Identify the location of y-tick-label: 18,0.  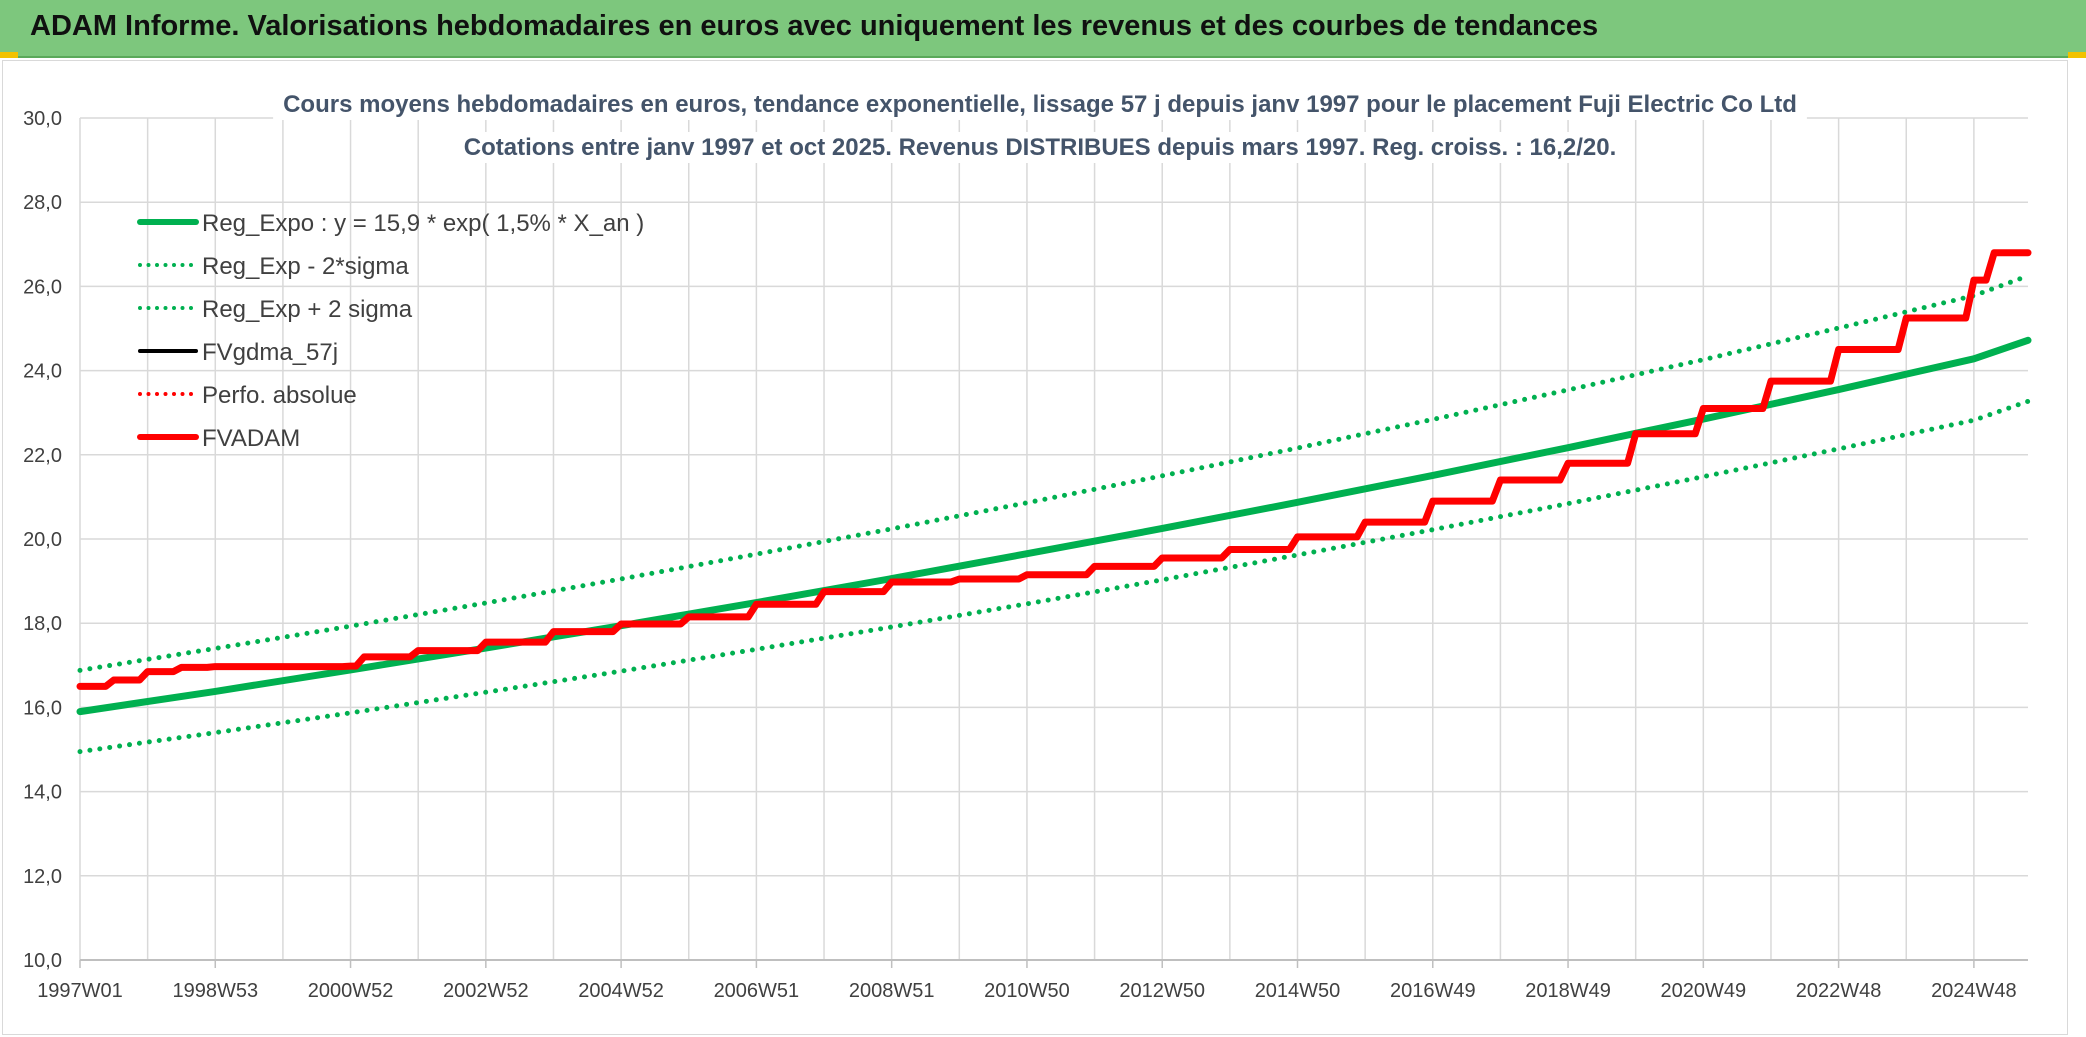
(42, 624).